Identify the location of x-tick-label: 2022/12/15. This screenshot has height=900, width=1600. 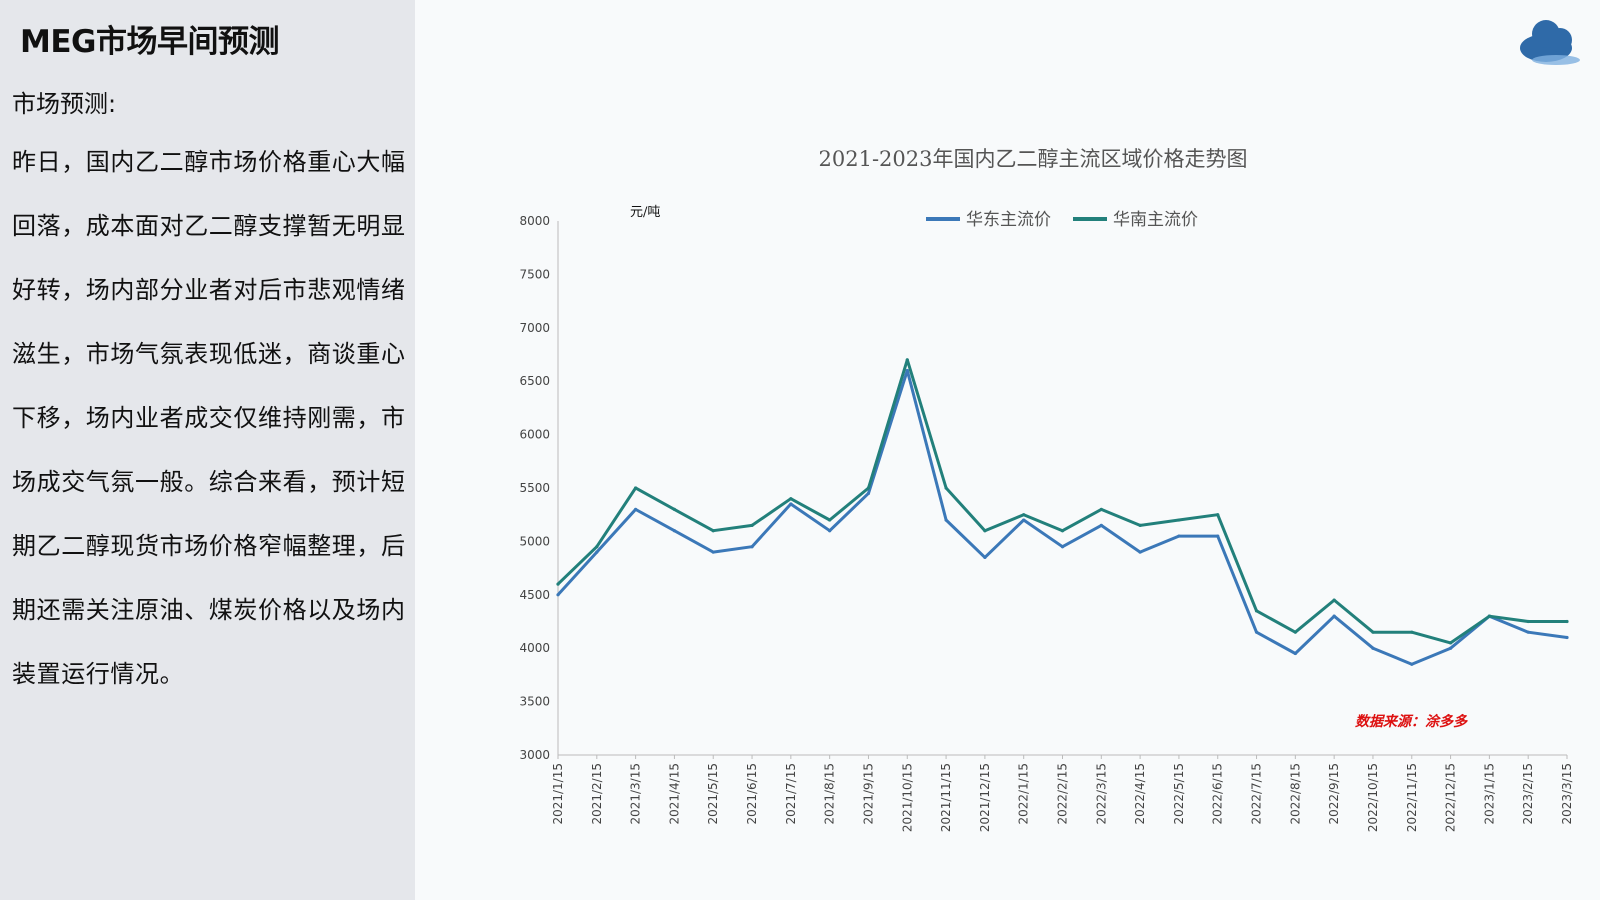
(1451, 797).